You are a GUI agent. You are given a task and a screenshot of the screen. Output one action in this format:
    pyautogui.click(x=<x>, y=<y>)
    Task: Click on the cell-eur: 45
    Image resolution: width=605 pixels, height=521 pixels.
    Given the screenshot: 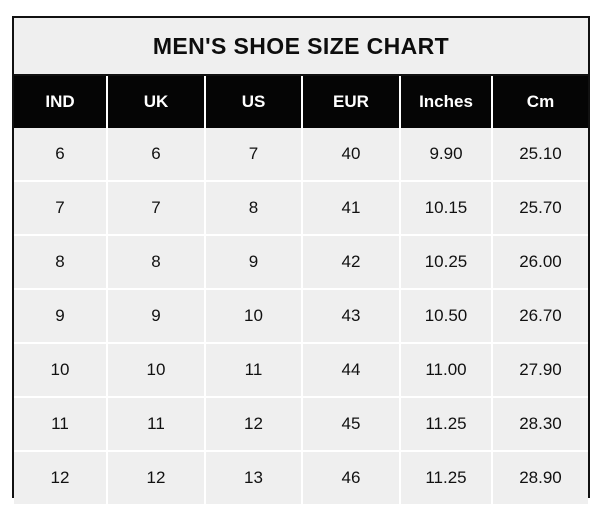 What is the action you would take?
    pyautogui.click(x=351, y=424)
    